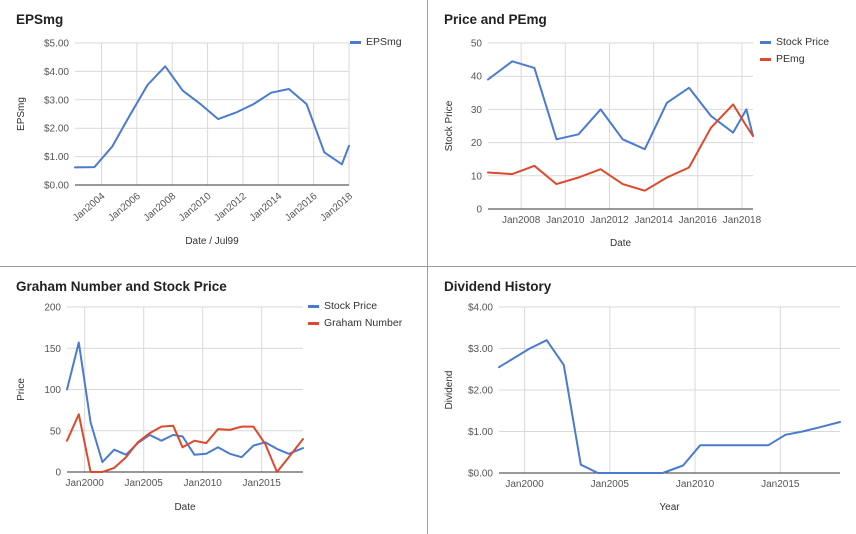 Image resolution: width=856 pixels, height=534 pixels. Describe the element at coordinates (498, 286) in the screenshot. I see `chart-title: Dividend History` at that location.